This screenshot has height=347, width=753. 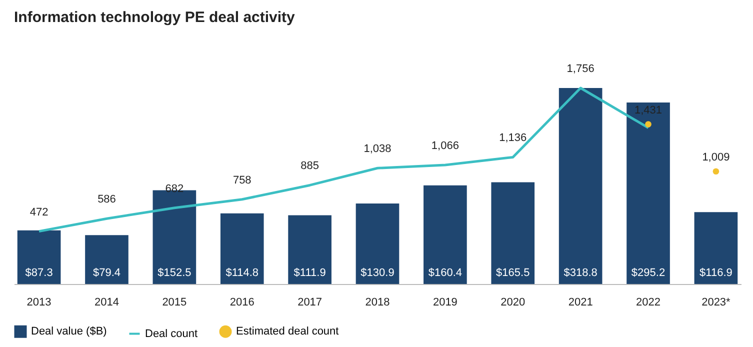 I want to click on data-label: $130.9, so click(x=377, y=273).